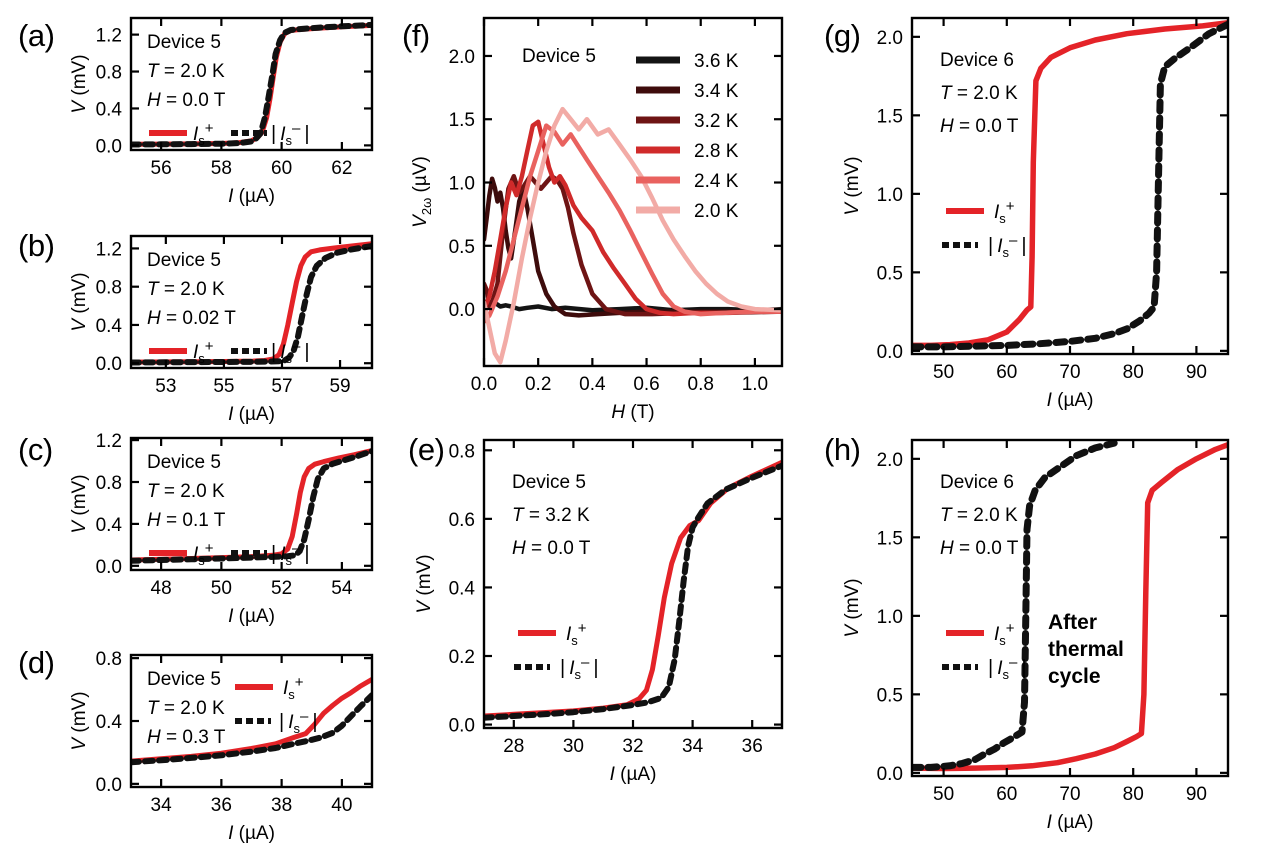 This screenshot has height=865, width=1268. Describe the element at coordinates (36, 662) in the screenshot. I see `panel-d-label: (d)` at that location.